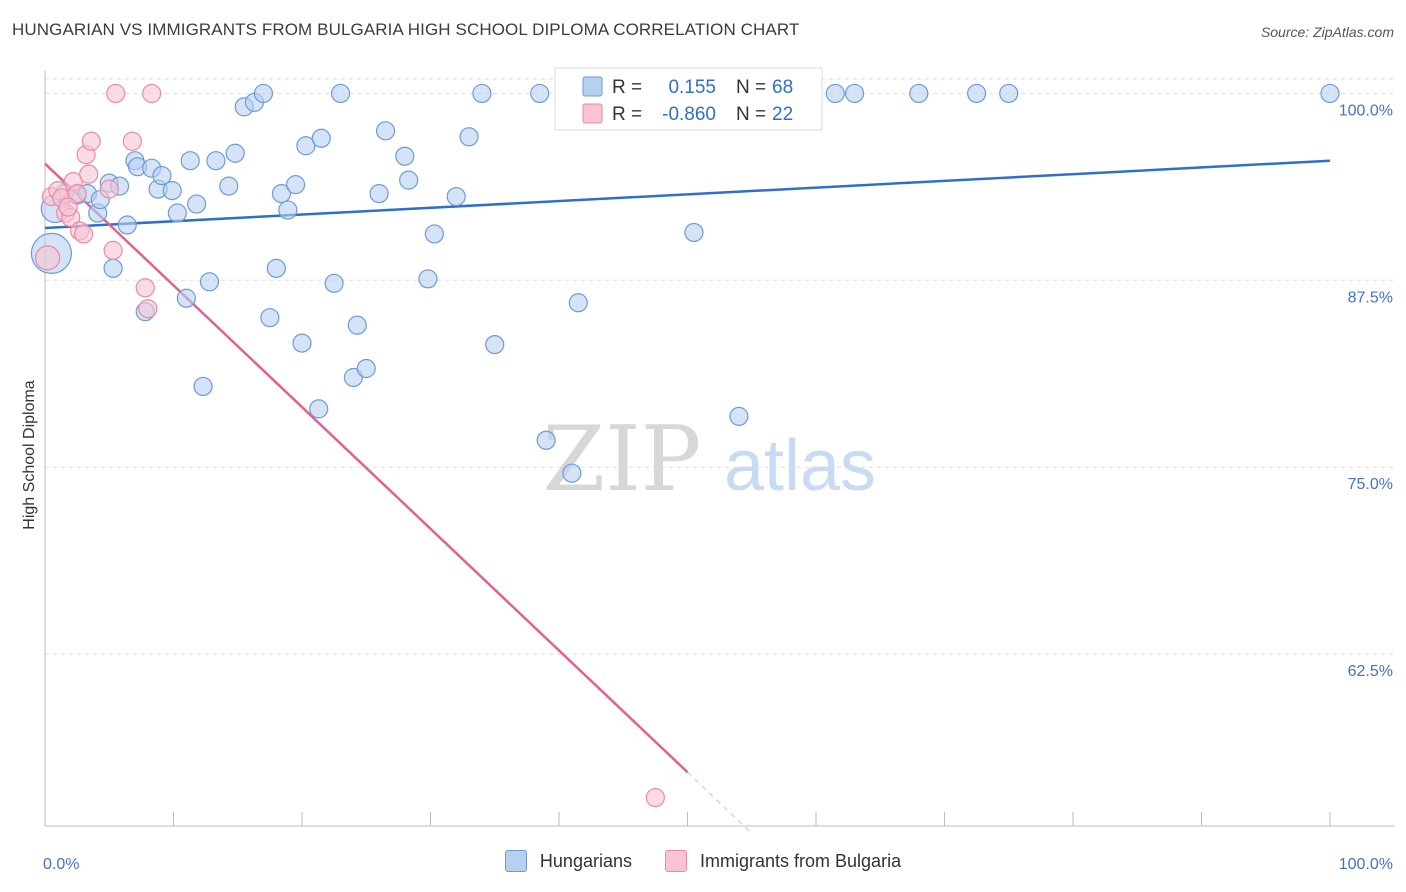 This screenshot has width=1406, height=892. I want to click on stats-n-label-hungarians: N =, so click(751, 87).